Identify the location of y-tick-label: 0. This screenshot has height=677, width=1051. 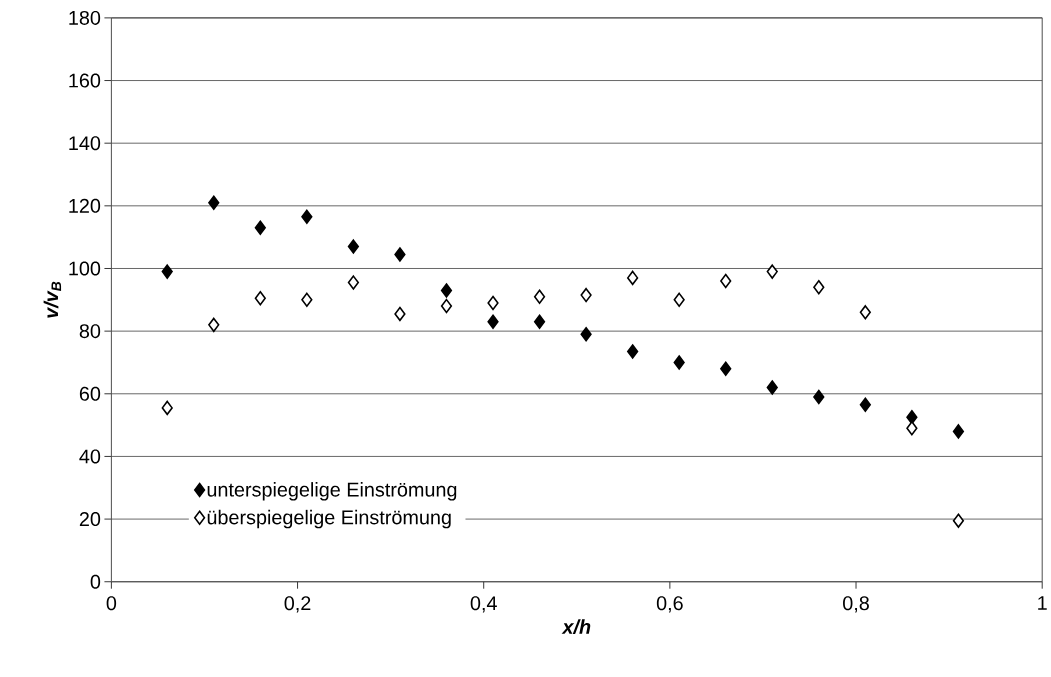
(95, 581).